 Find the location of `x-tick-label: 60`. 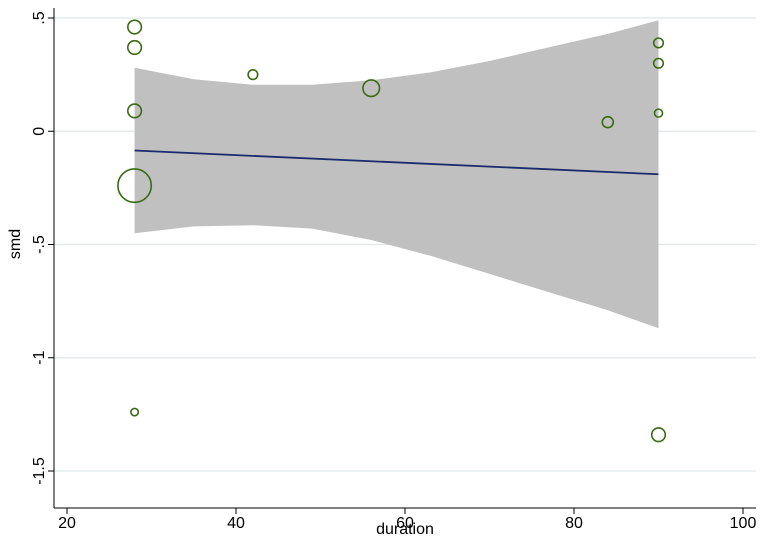

x-tick-label: 60 is located at coordinates (405, 523).